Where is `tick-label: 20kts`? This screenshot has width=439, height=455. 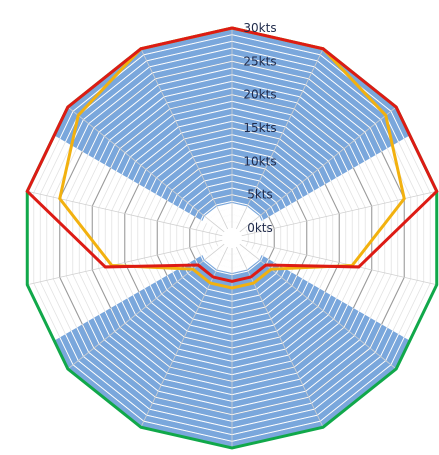 tick-label: 20kts is located at coordinates (259, 95).